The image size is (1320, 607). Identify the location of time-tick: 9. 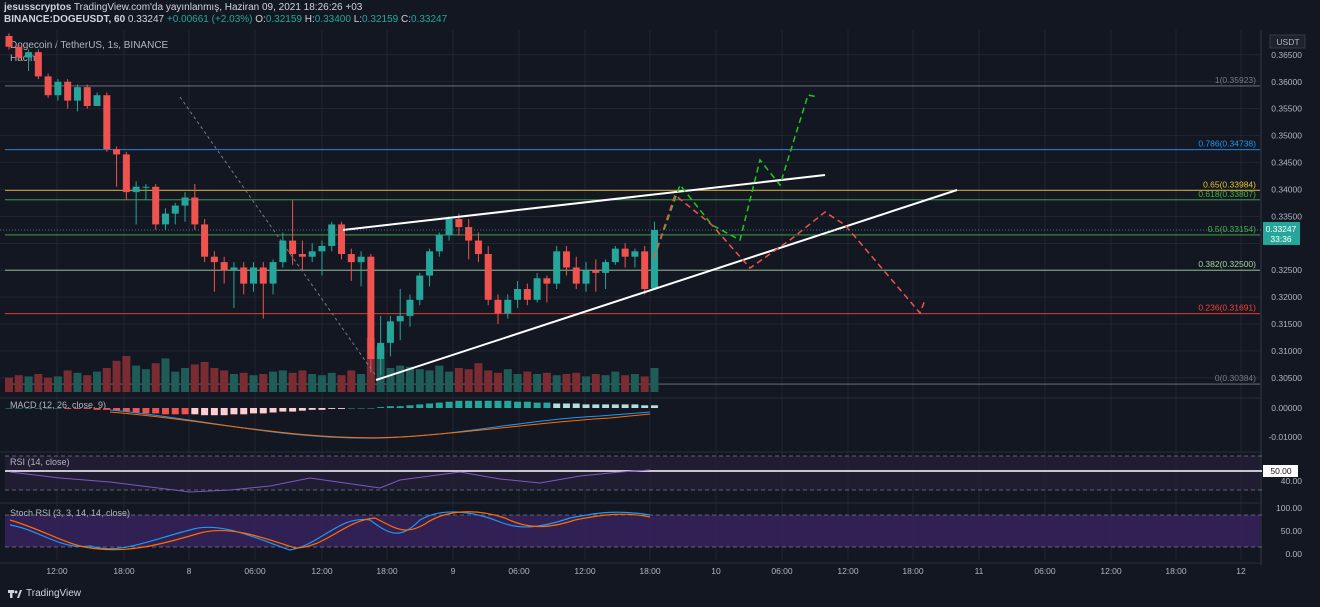
(453, 571).